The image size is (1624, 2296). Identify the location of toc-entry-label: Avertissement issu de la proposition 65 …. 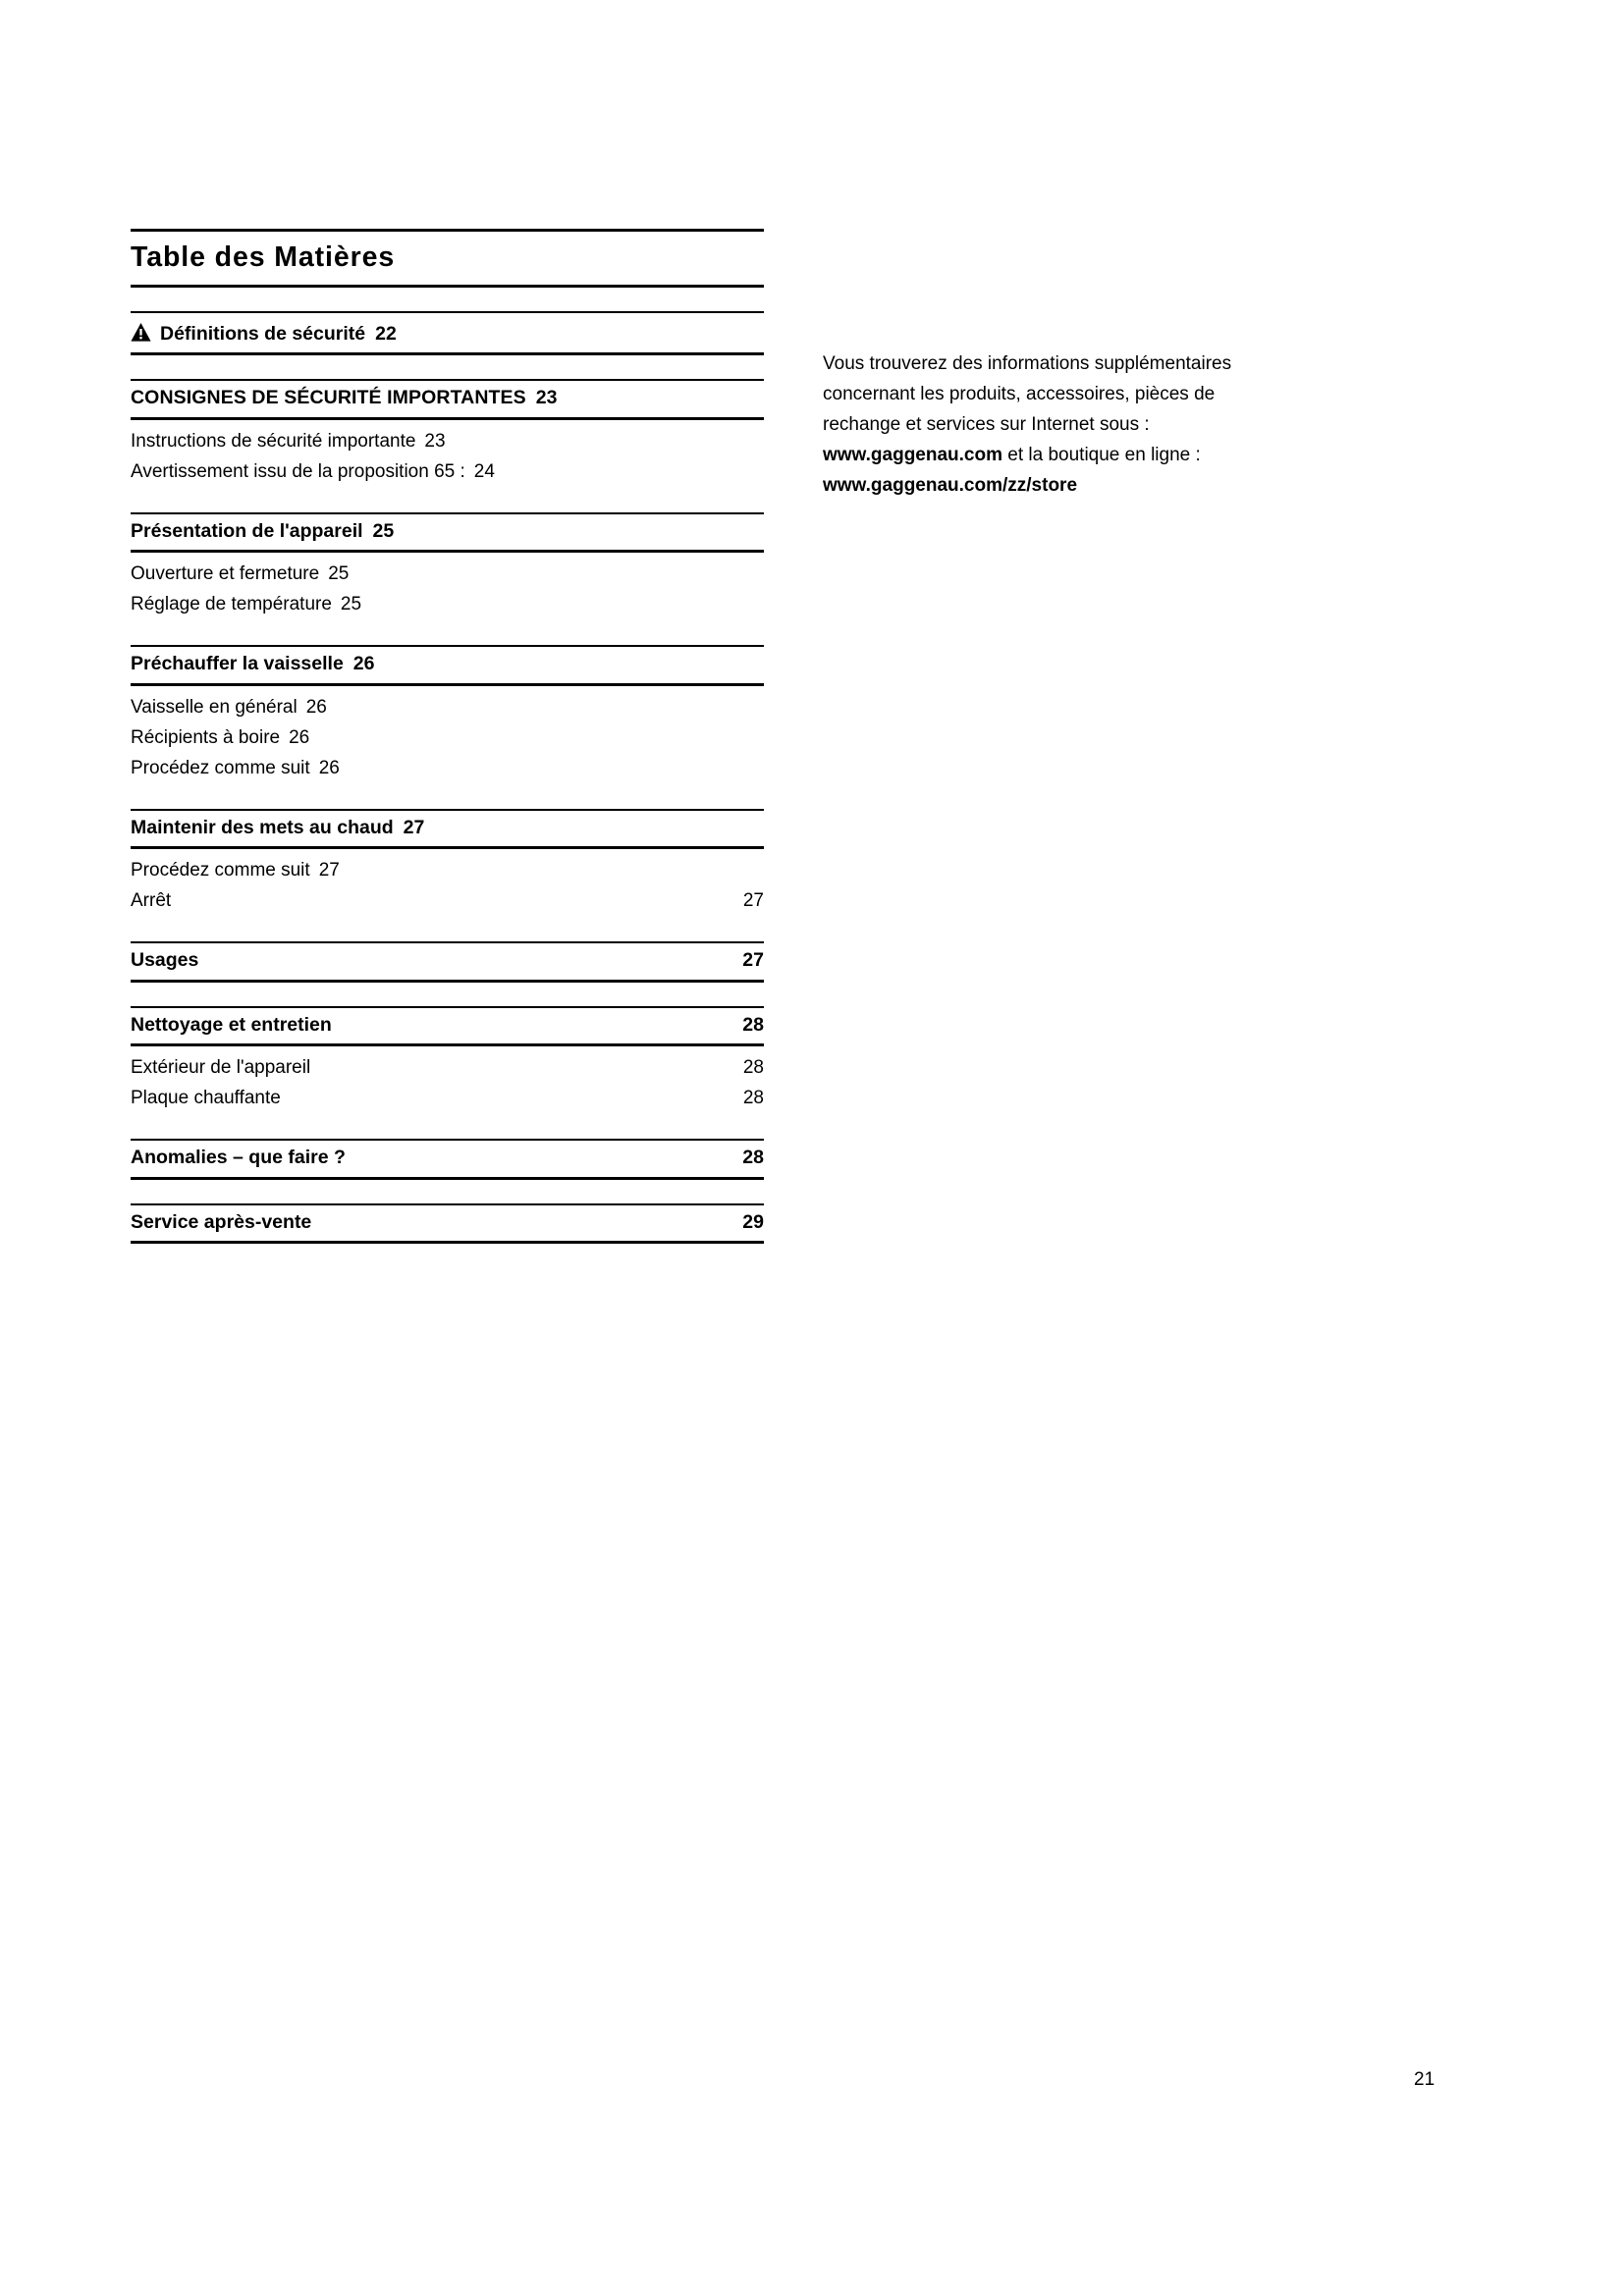
(298, 471).